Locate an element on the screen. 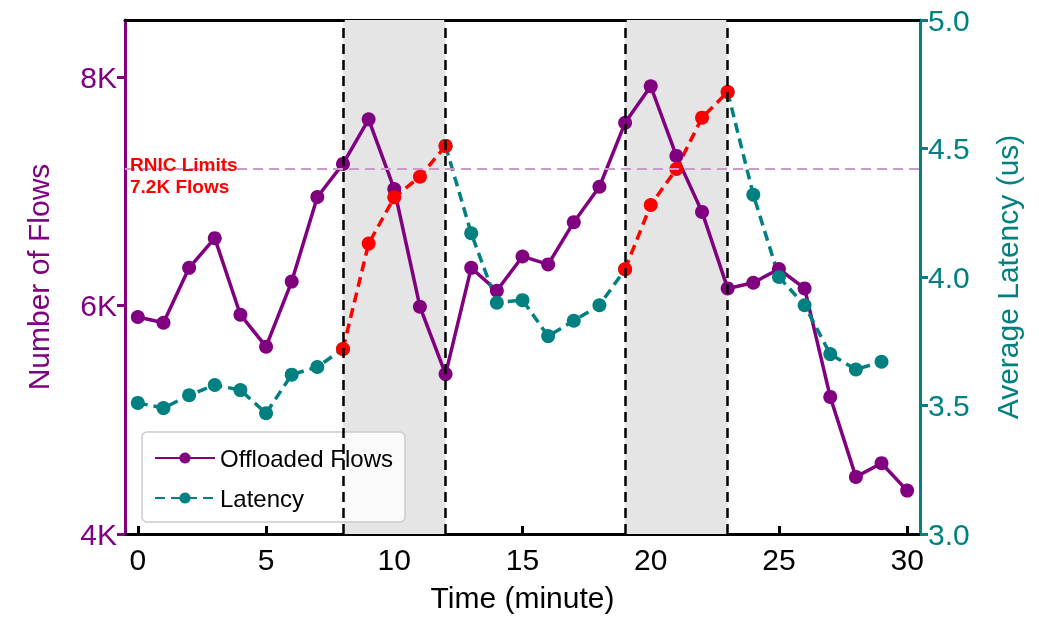 The image size is (1039, 626). y2-tick-label: 4.0 is located at coordinates (949, 277).